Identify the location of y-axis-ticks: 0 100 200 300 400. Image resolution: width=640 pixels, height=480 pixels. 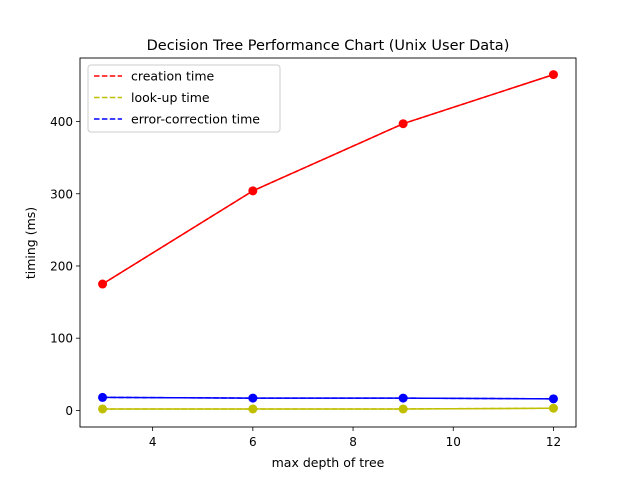
(65, 266).